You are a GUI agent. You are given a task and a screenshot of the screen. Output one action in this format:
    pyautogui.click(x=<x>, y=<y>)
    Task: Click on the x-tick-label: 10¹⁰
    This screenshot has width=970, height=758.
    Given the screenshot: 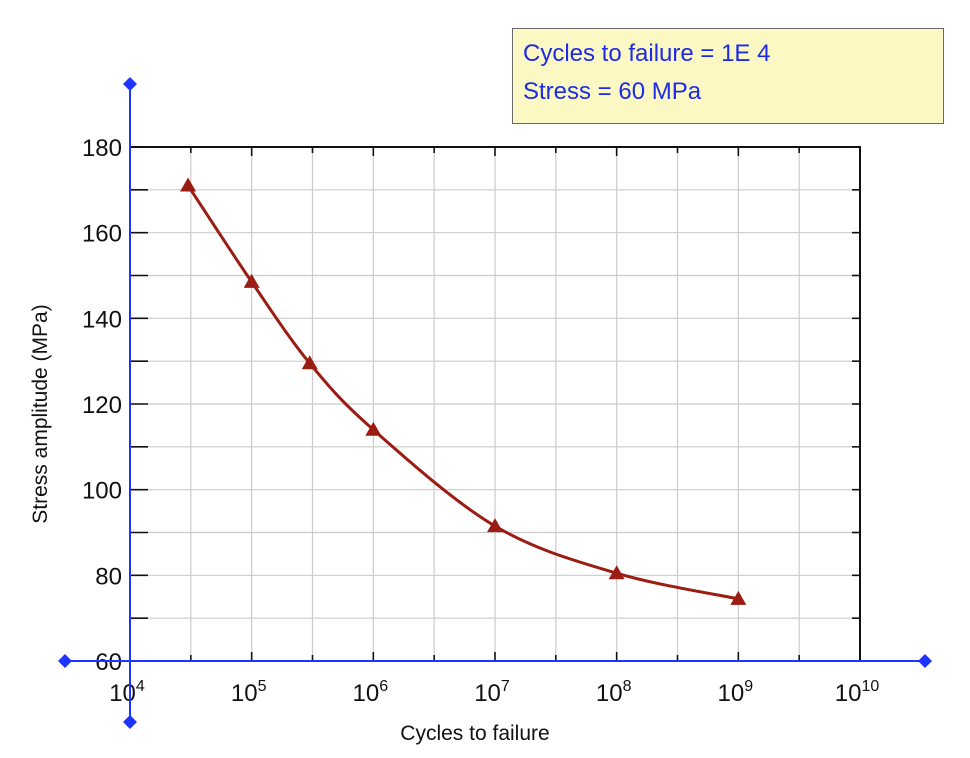 What is the action you would take?
    pyautogui.click(x=857, y=692)
    